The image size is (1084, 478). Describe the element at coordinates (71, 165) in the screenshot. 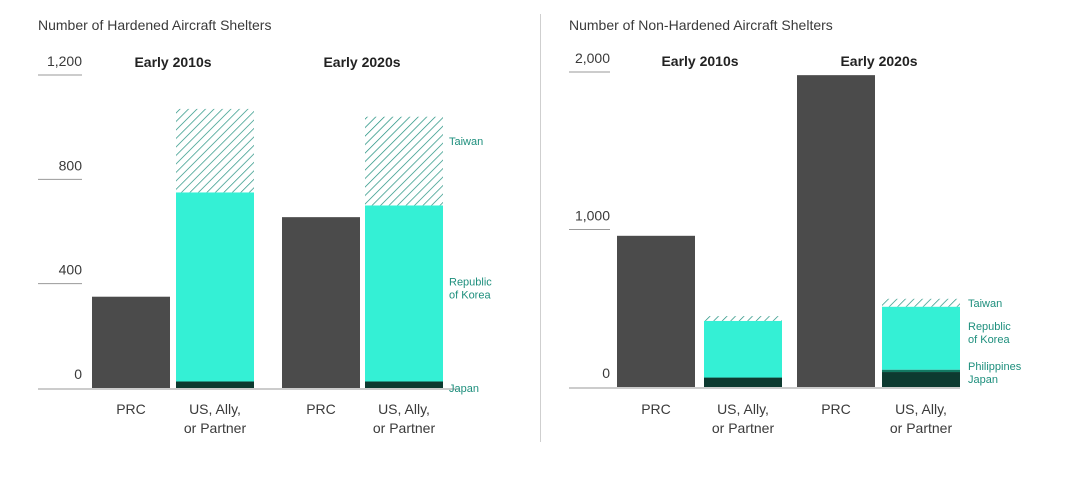

I see `y-tick-label: 800` at that location.